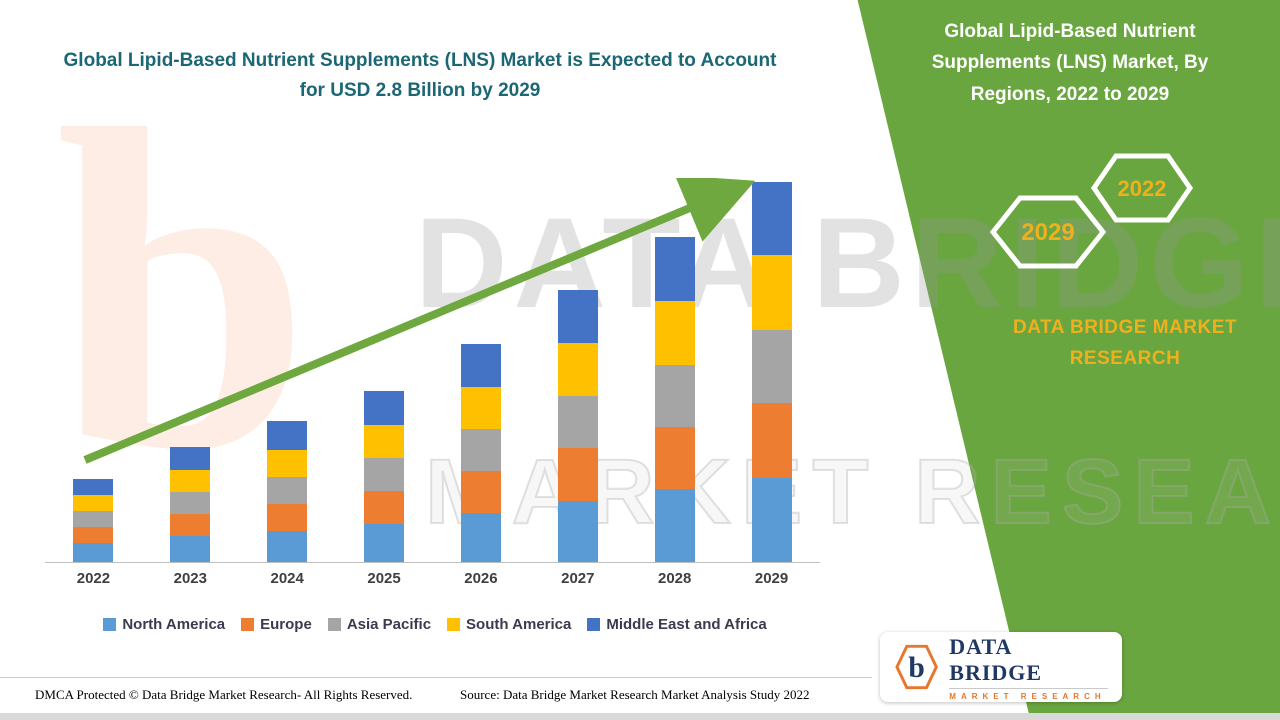 This screenshot has height=720, width=1280. I want to click on bar-2025, so click(384, 370).